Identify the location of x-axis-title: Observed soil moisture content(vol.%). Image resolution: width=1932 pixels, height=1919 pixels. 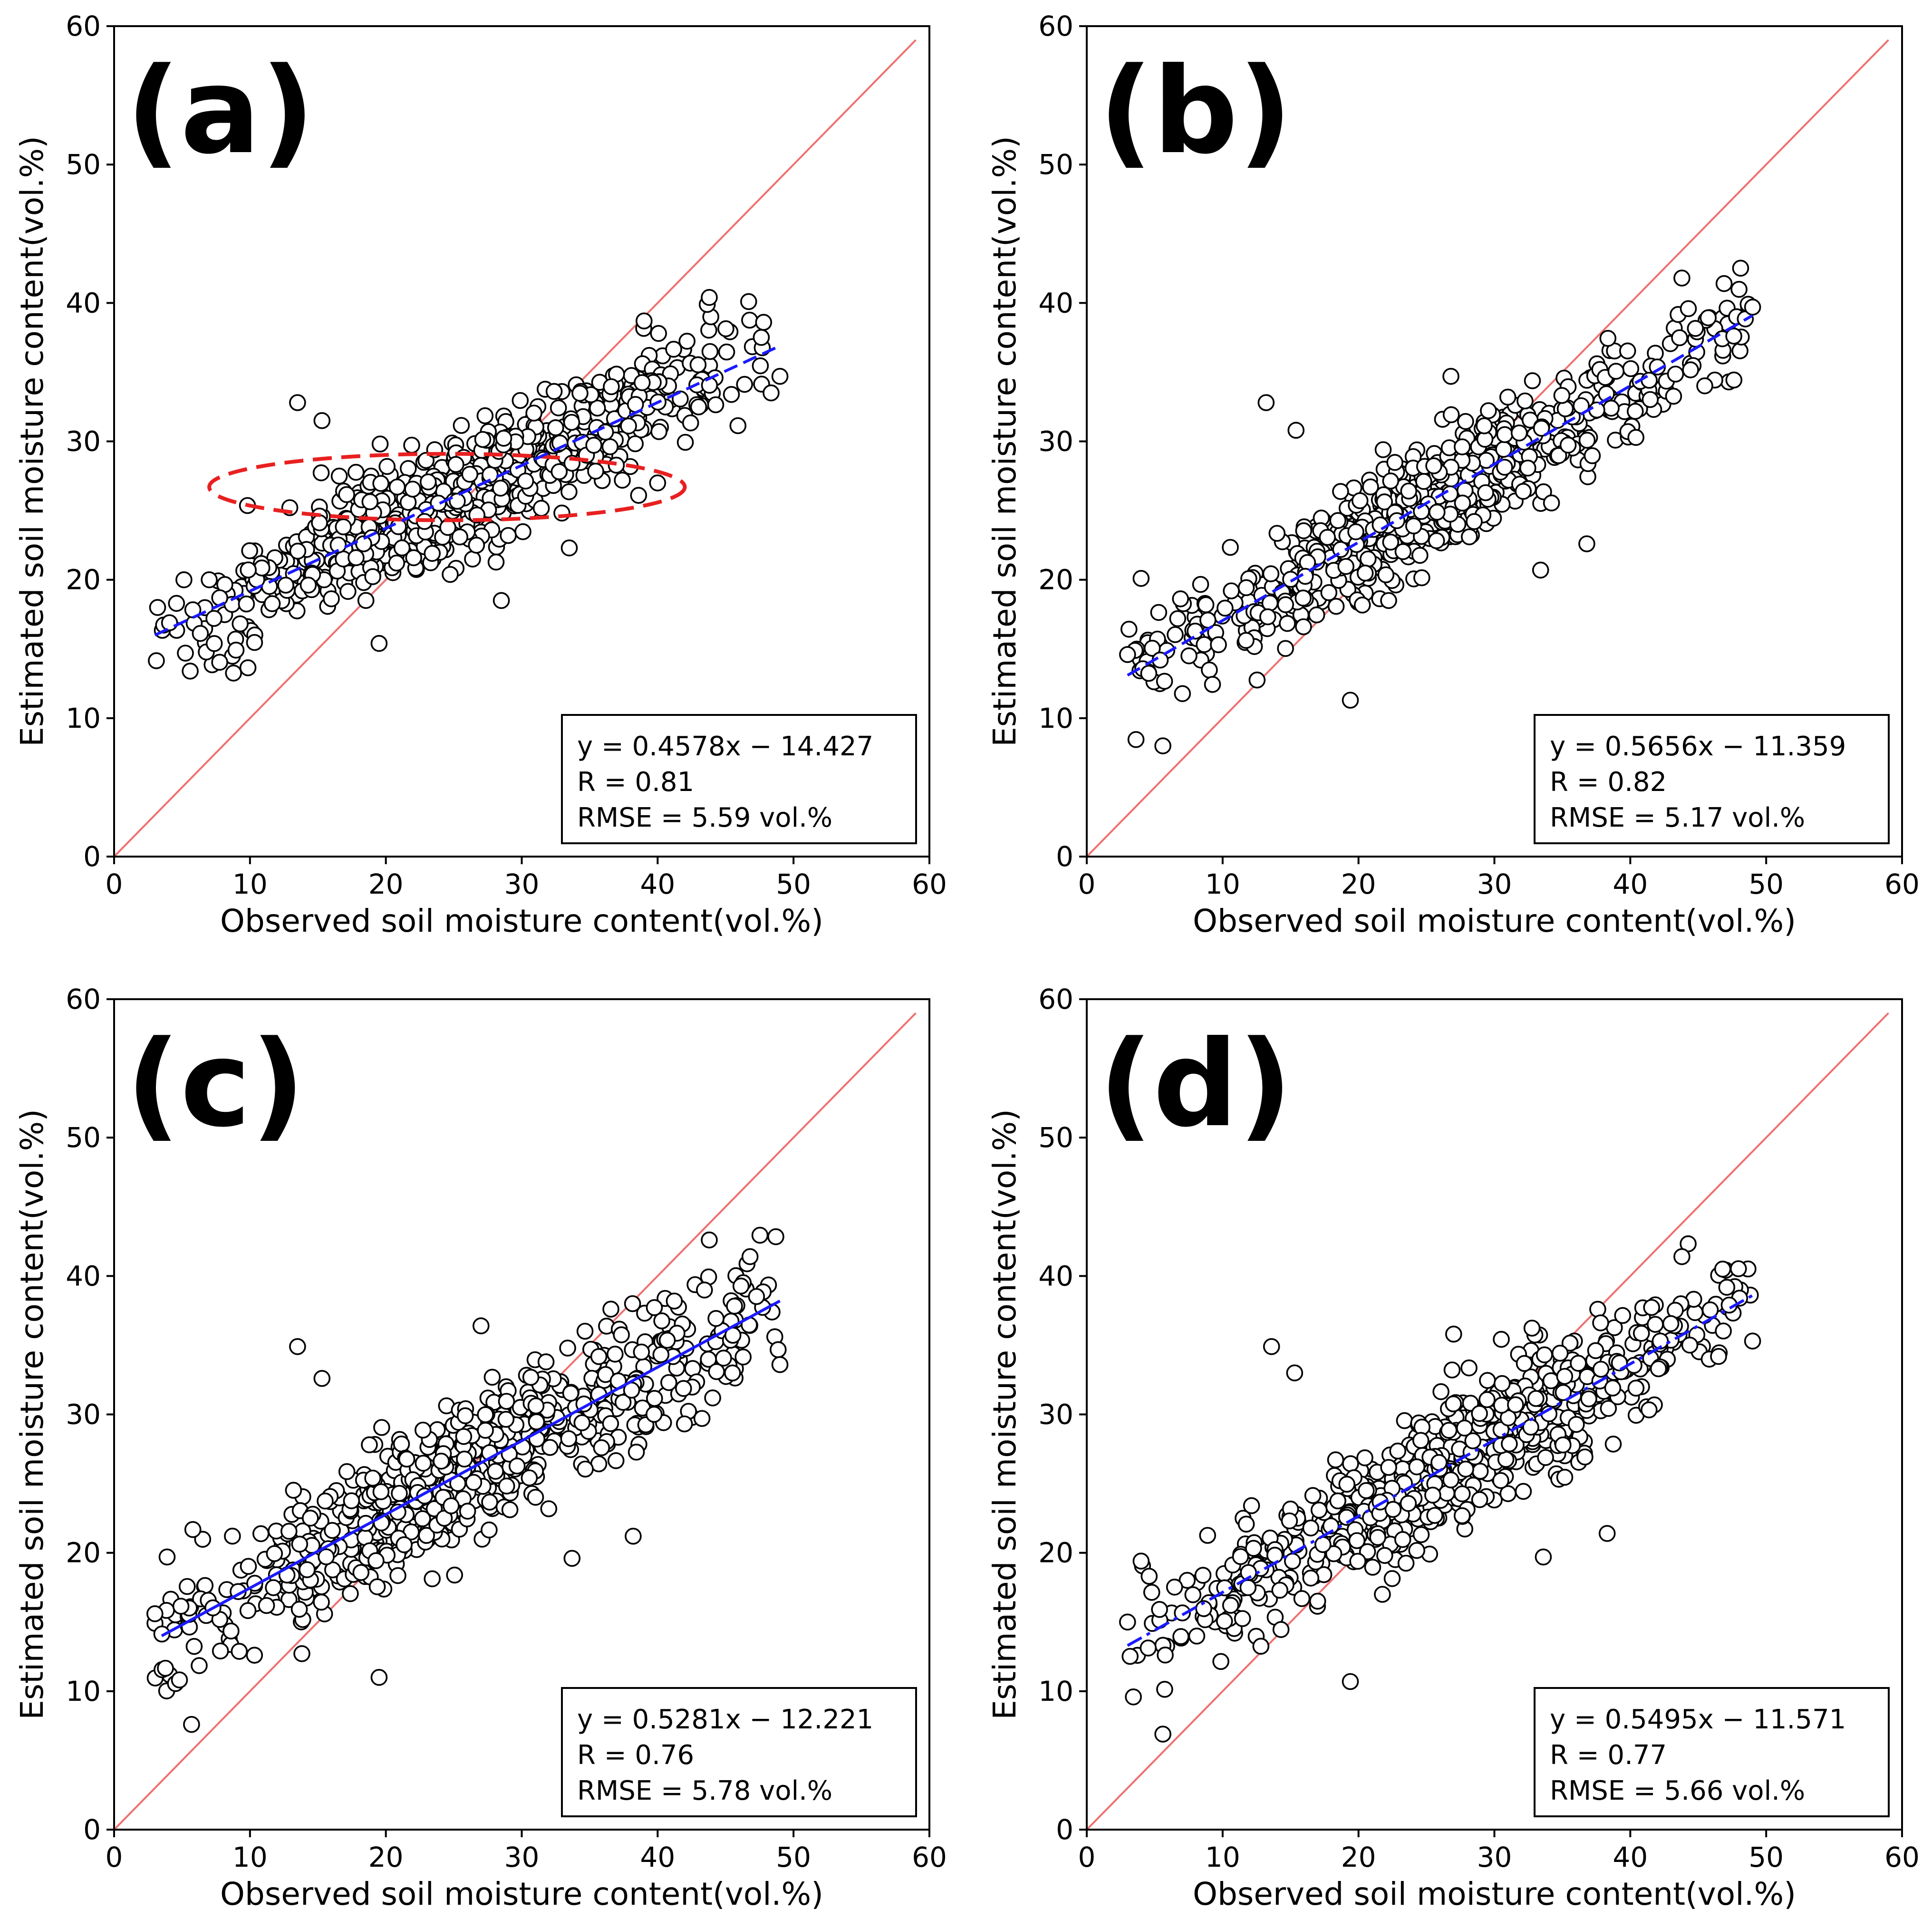
(1494, 1894).